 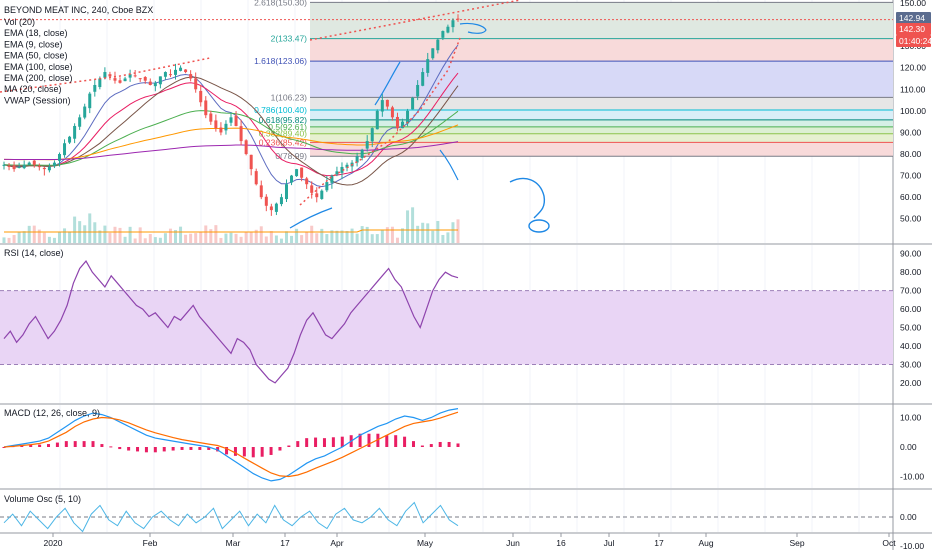 What do you see at coordinates (380, 121) in the screenshot?
I see `trend-line-rise` at bounding box center [380, 121].